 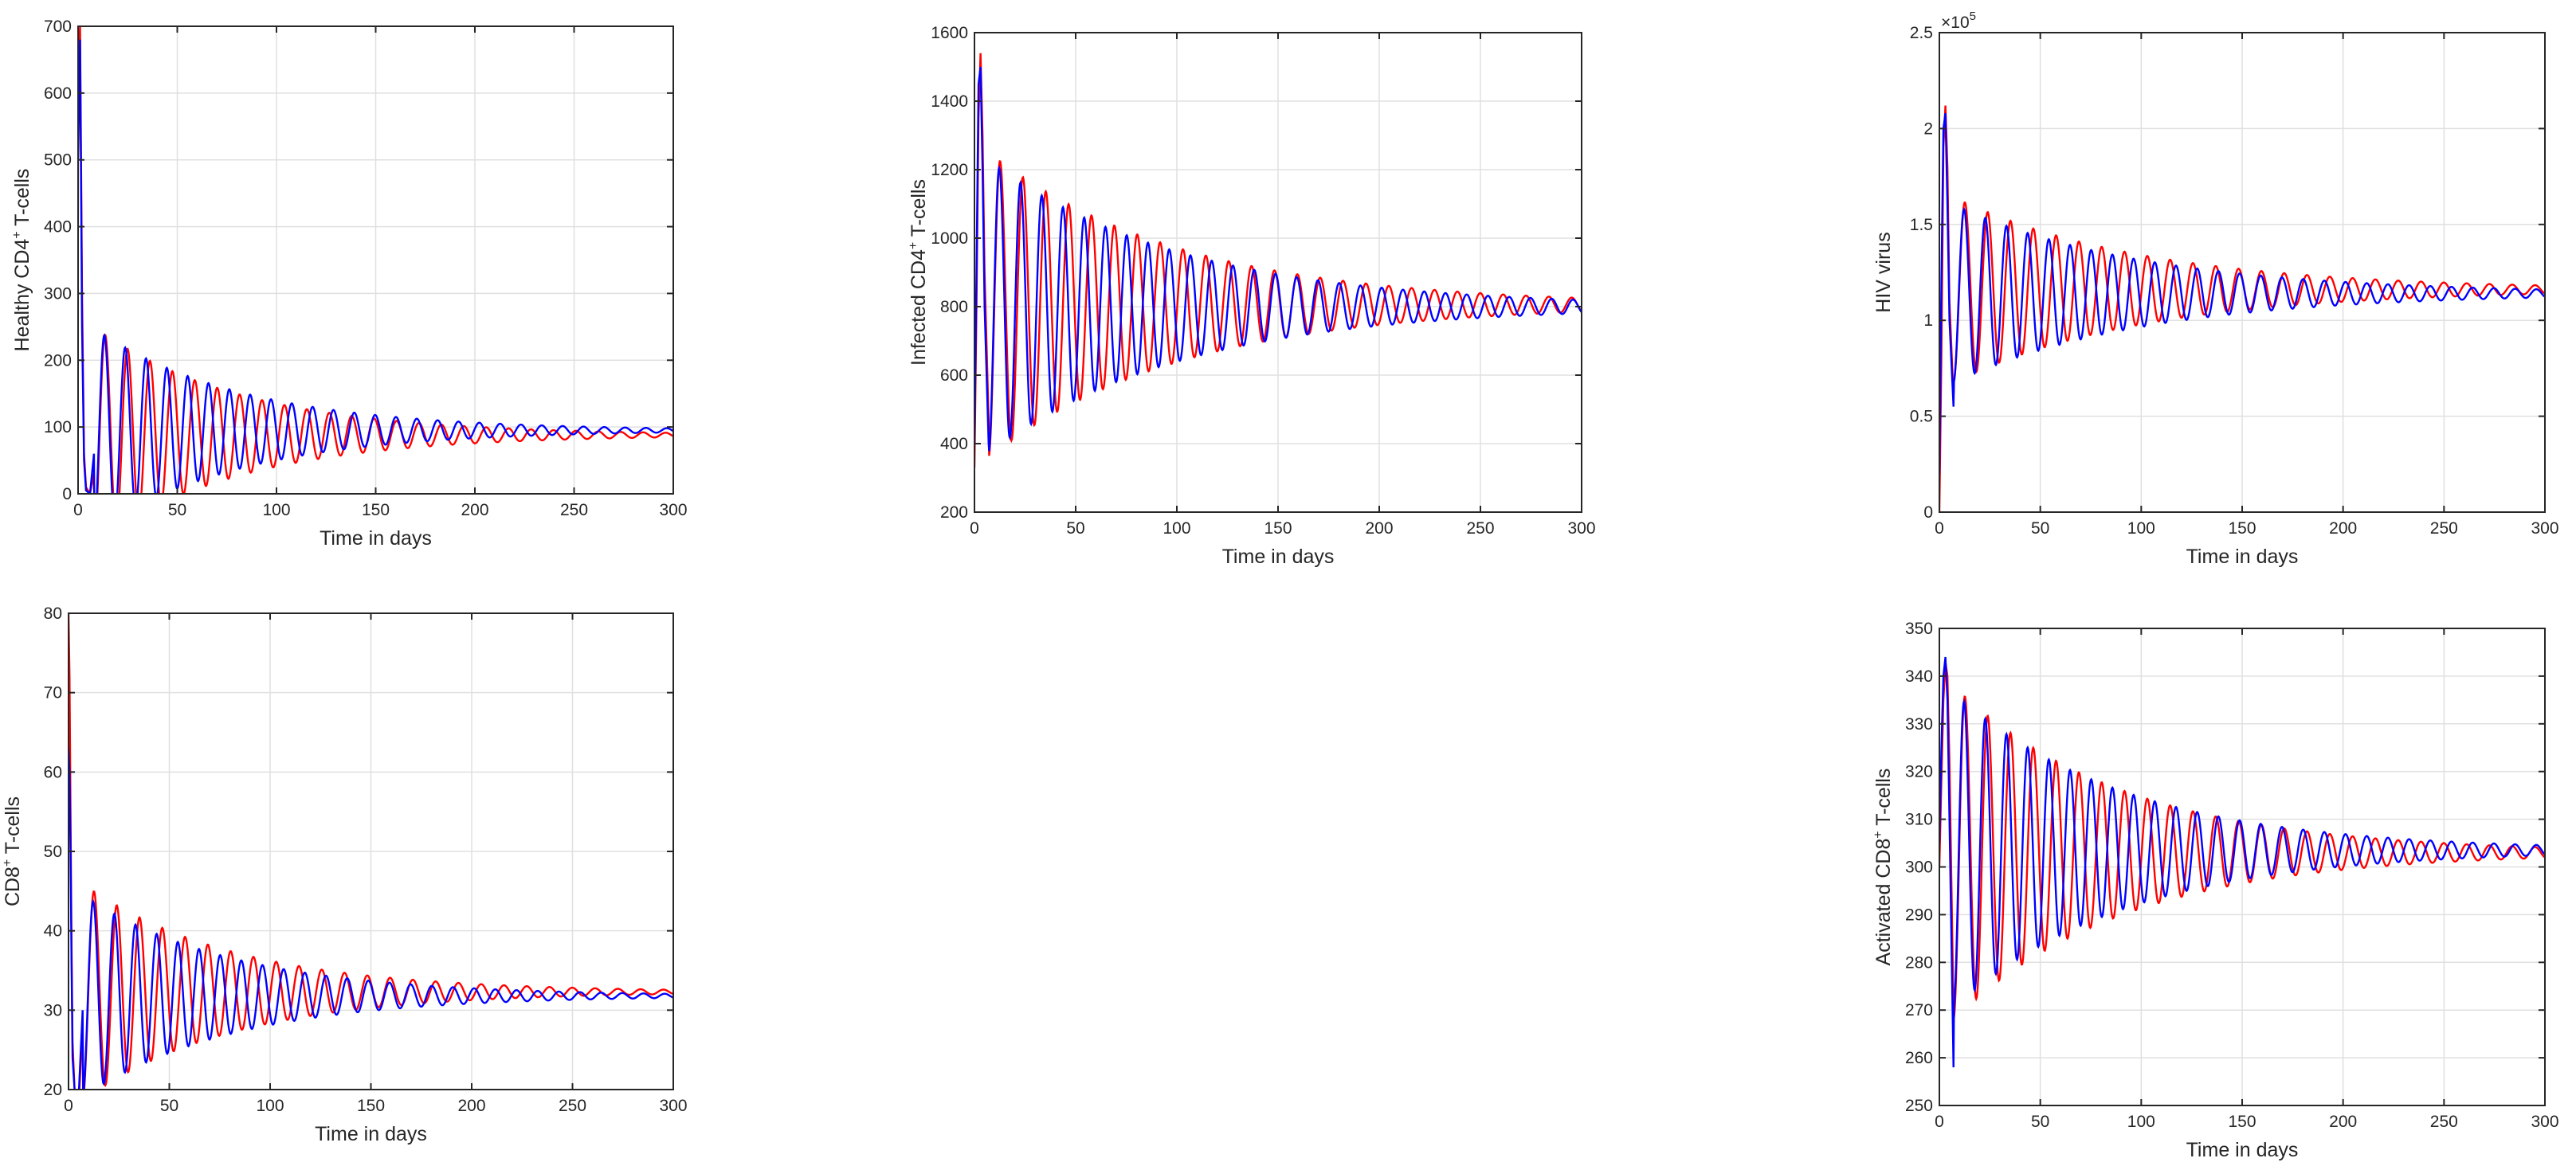 What do you see at coordinates (1928, 320) in the screenshot?
I see `y-tick-label: 1` at bounding box center [1928, 320].